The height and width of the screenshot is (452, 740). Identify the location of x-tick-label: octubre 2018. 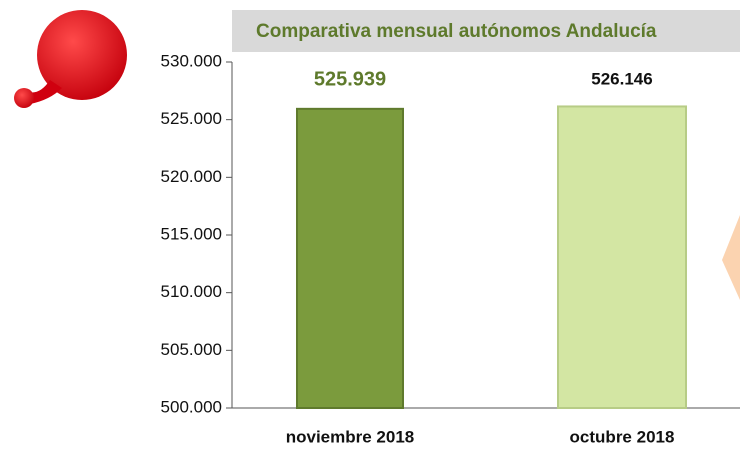
(622, 436).